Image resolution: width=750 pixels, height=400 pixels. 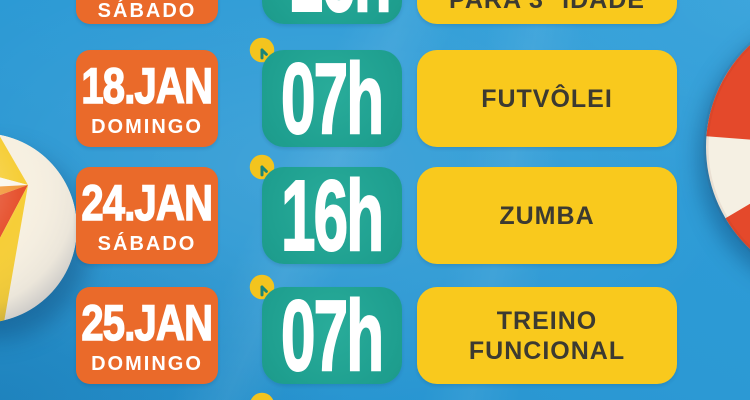 I want to click on activity-box: PARA 3ª IDADE, so click(x=547, y=12).